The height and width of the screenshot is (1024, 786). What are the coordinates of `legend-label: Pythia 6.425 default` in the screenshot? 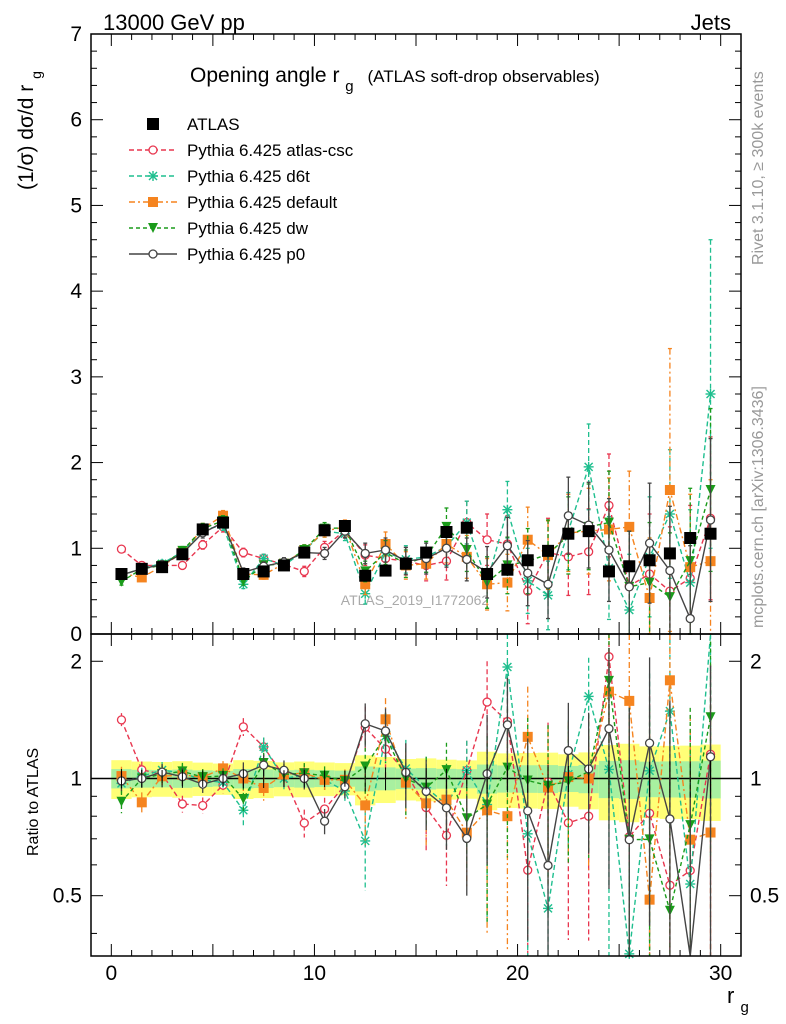 It's located at (262, 202).